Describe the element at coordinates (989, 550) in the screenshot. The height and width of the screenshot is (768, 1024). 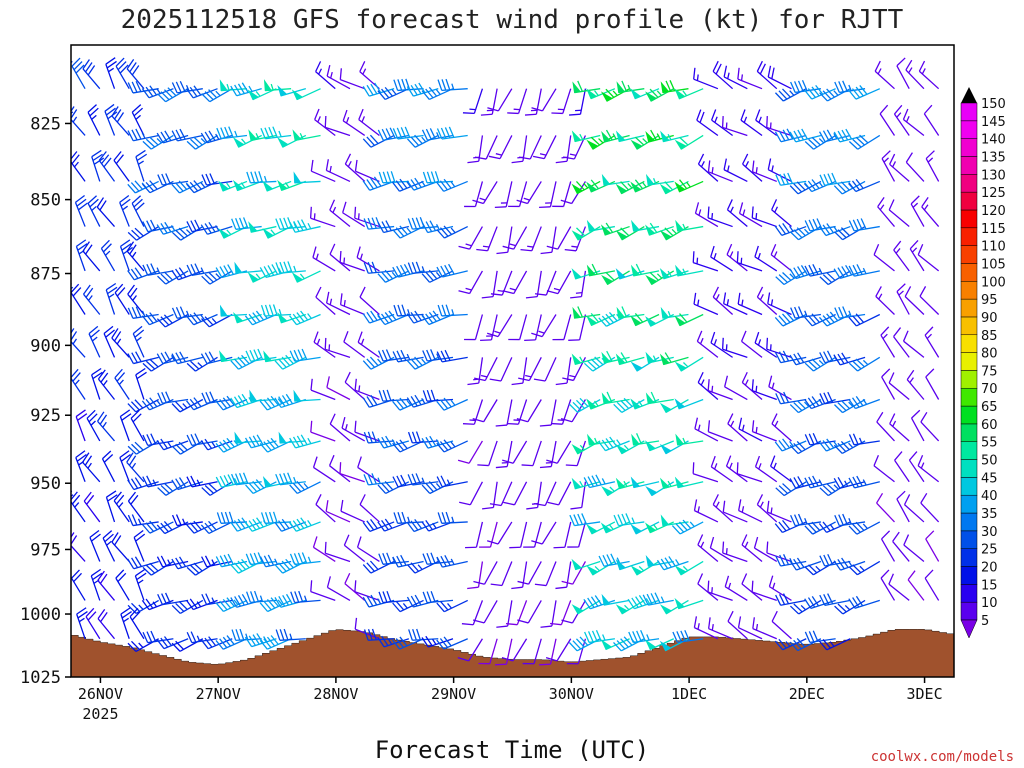
I see `colorbar-label: 25` at that location.